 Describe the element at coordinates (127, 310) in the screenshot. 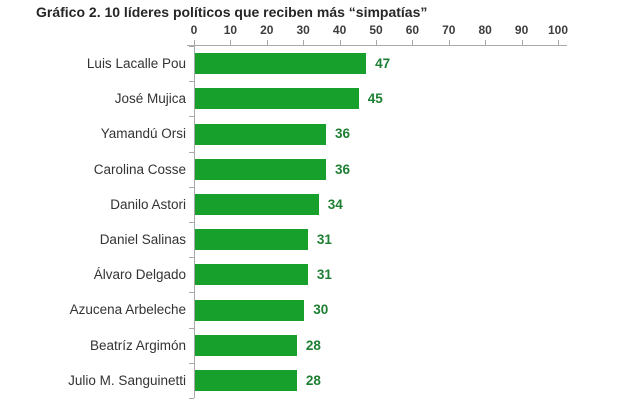

I see `category-label: Azucena Arbeleche` at that location.